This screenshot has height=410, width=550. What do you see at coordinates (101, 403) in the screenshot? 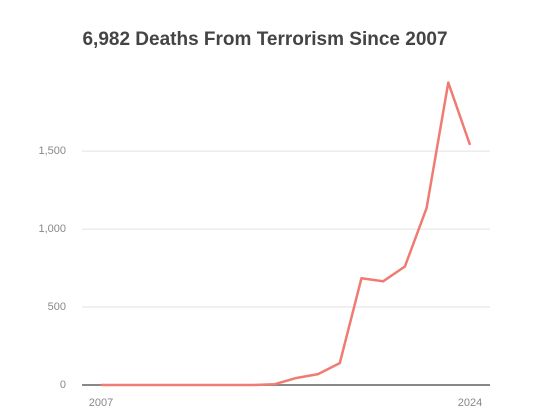
I see `x-tick-label: 2007` at bounding box center [101, 403].